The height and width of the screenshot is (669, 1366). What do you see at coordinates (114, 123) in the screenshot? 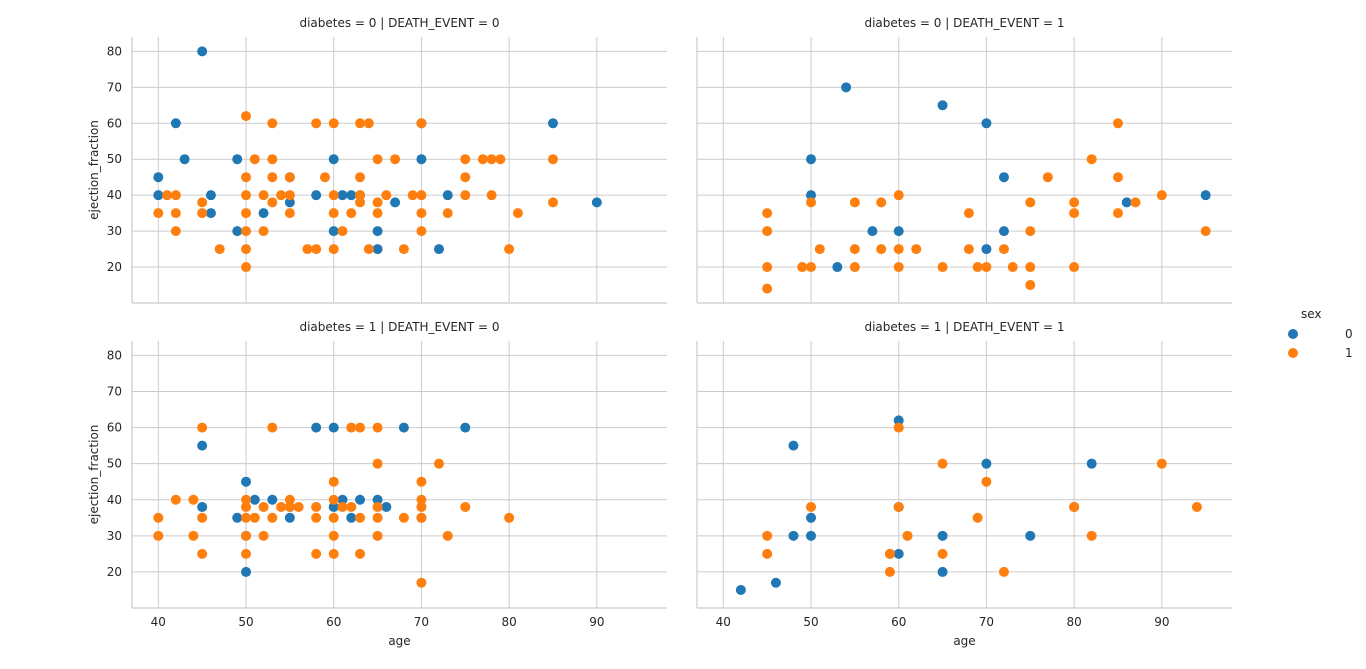
I see `y-tick-label: 60` at bounding box center [114, 123].